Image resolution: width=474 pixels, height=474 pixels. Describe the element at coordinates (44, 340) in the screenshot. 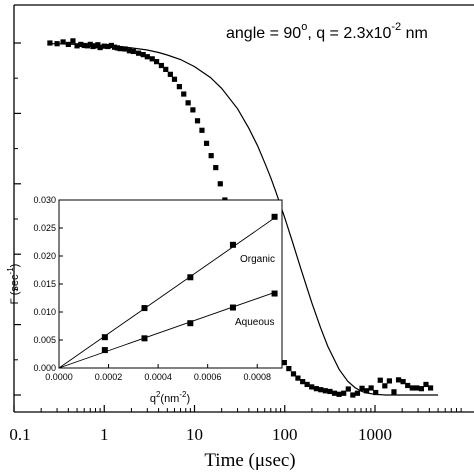

I see `inset-y-tick-label: 0.005` at that location.